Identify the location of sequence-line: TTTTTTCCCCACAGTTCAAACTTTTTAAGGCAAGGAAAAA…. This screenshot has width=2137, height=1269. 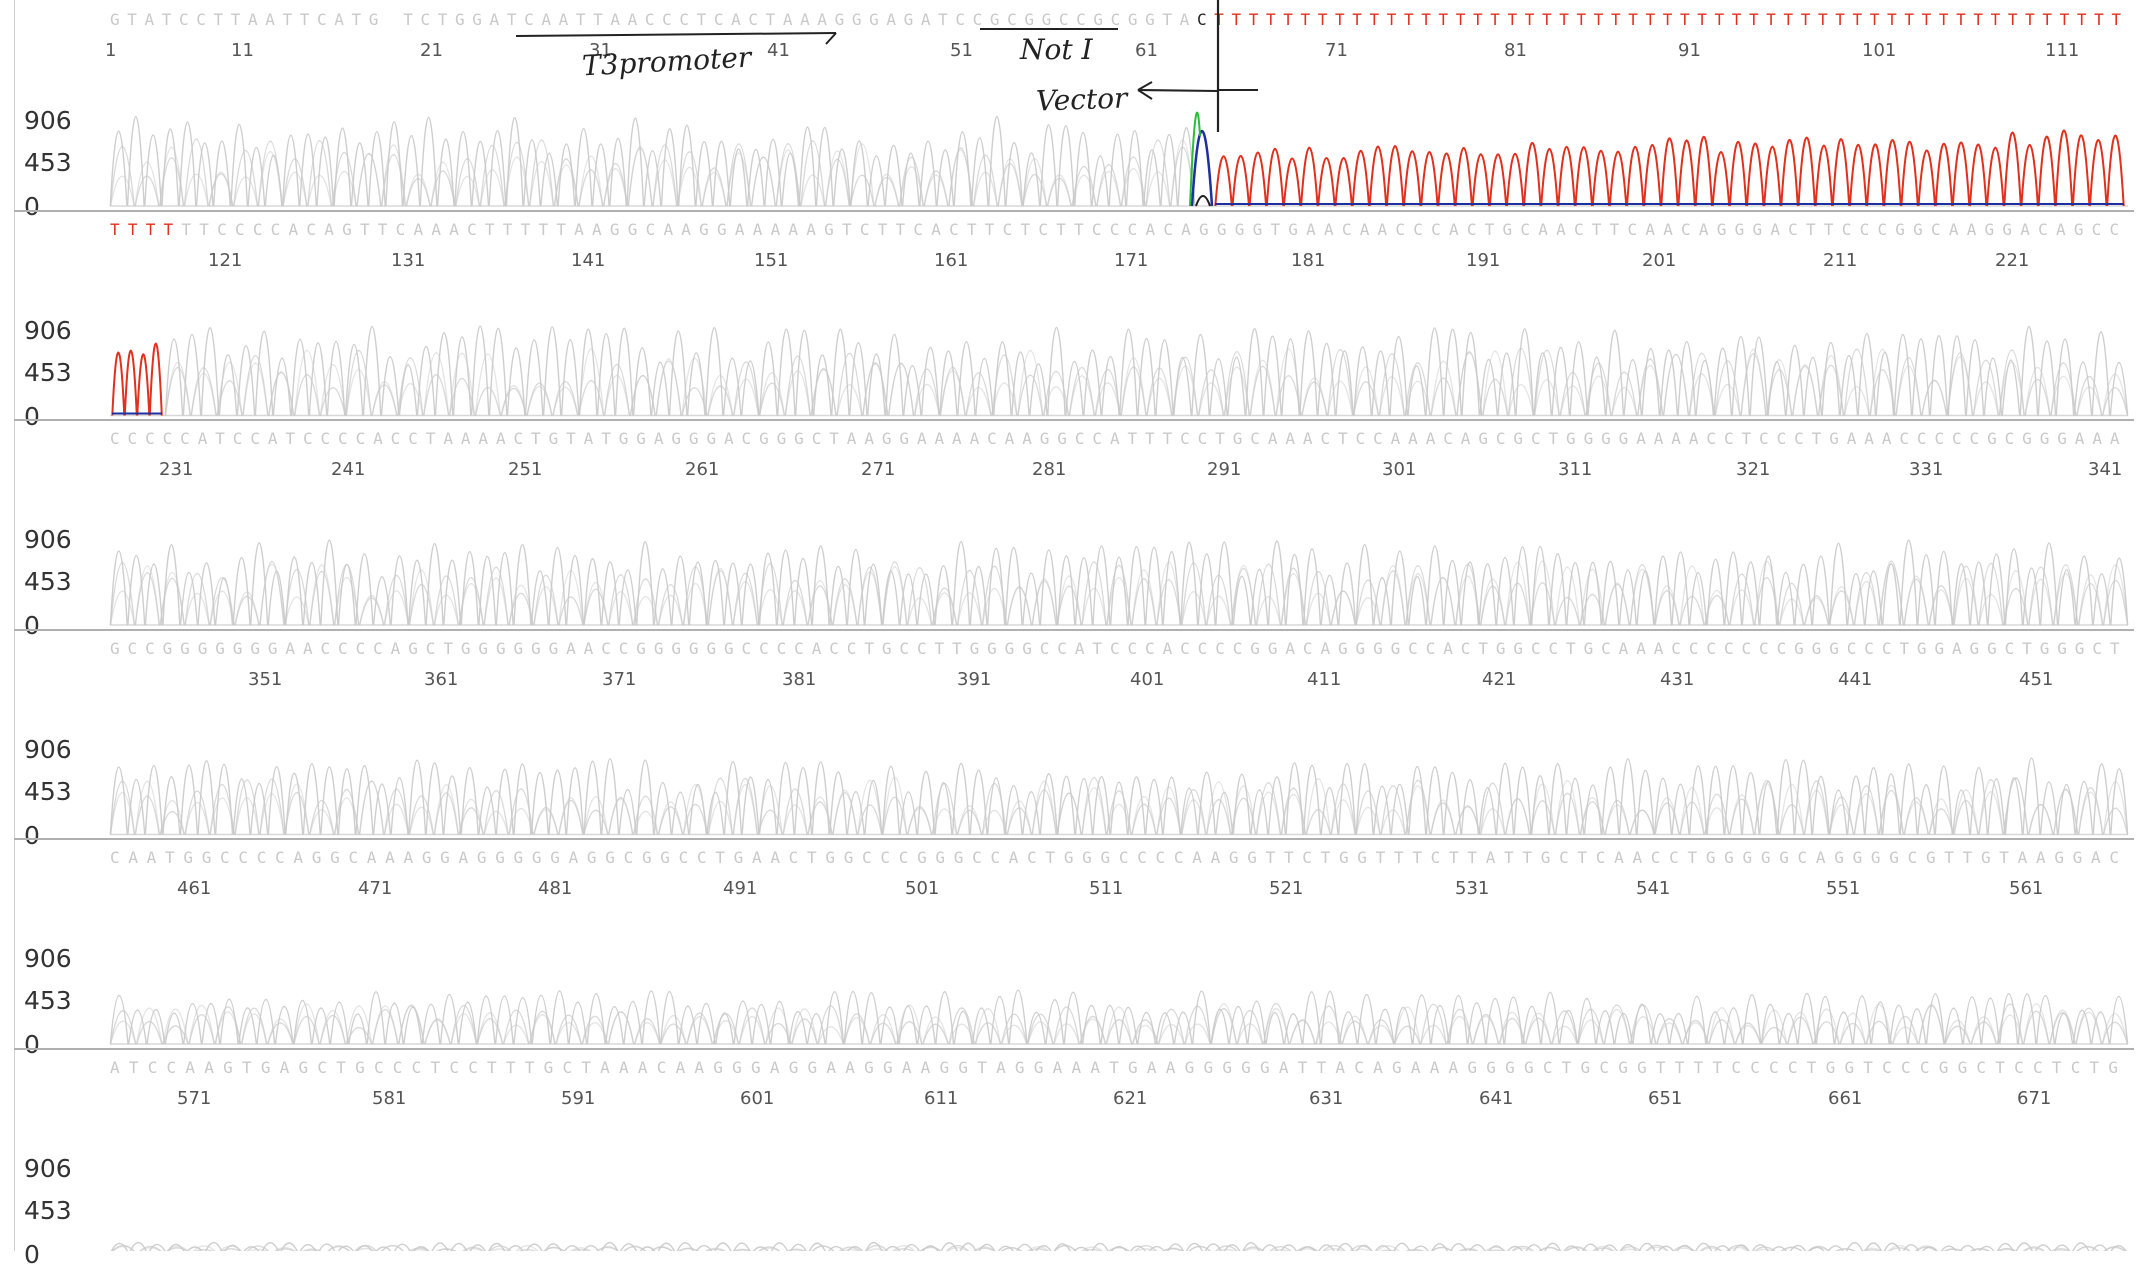
(1119, 229).